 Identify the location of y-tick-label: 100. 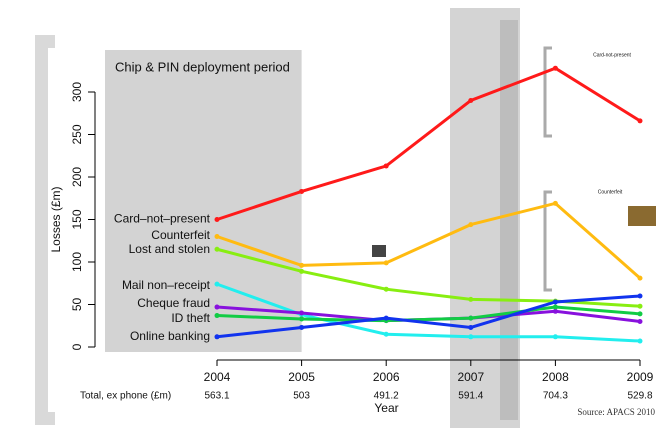
(77, 262).